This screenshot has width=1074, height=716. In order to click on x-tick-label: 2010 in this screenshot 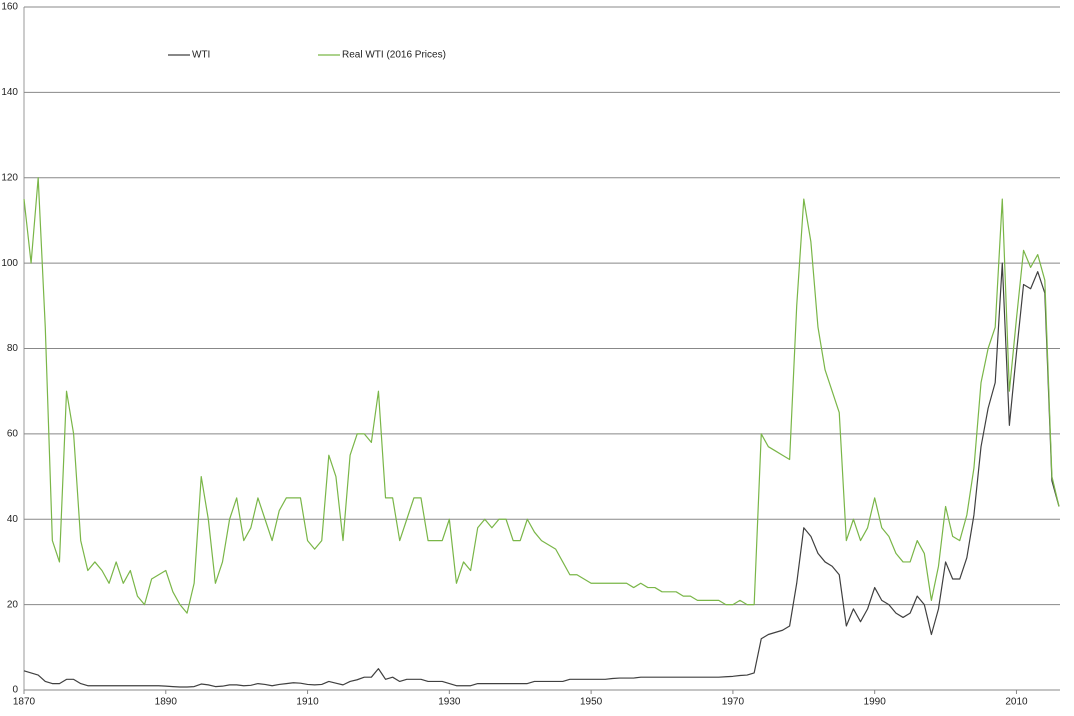, I will do `click(1016, 702)`.